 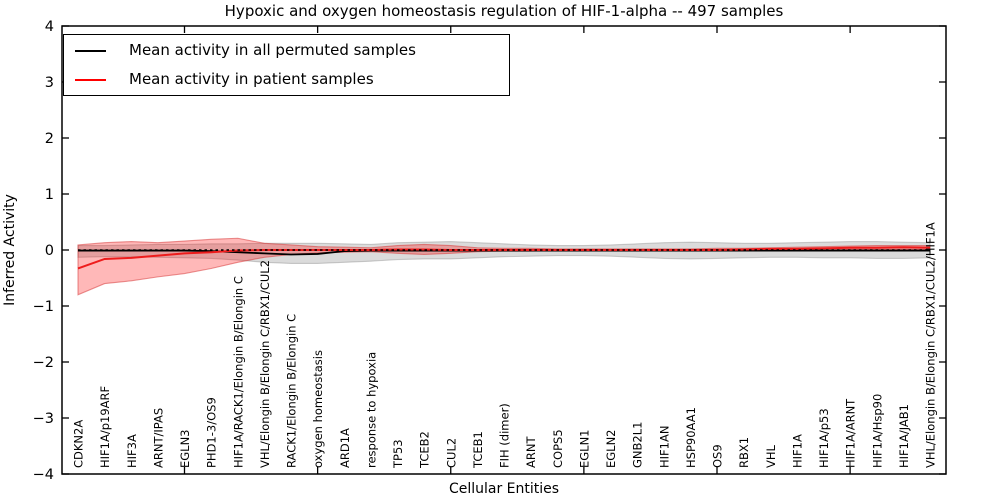 I want to click on x-entity-label: HIF1A/p19ARF, so click(x=105, y=427).